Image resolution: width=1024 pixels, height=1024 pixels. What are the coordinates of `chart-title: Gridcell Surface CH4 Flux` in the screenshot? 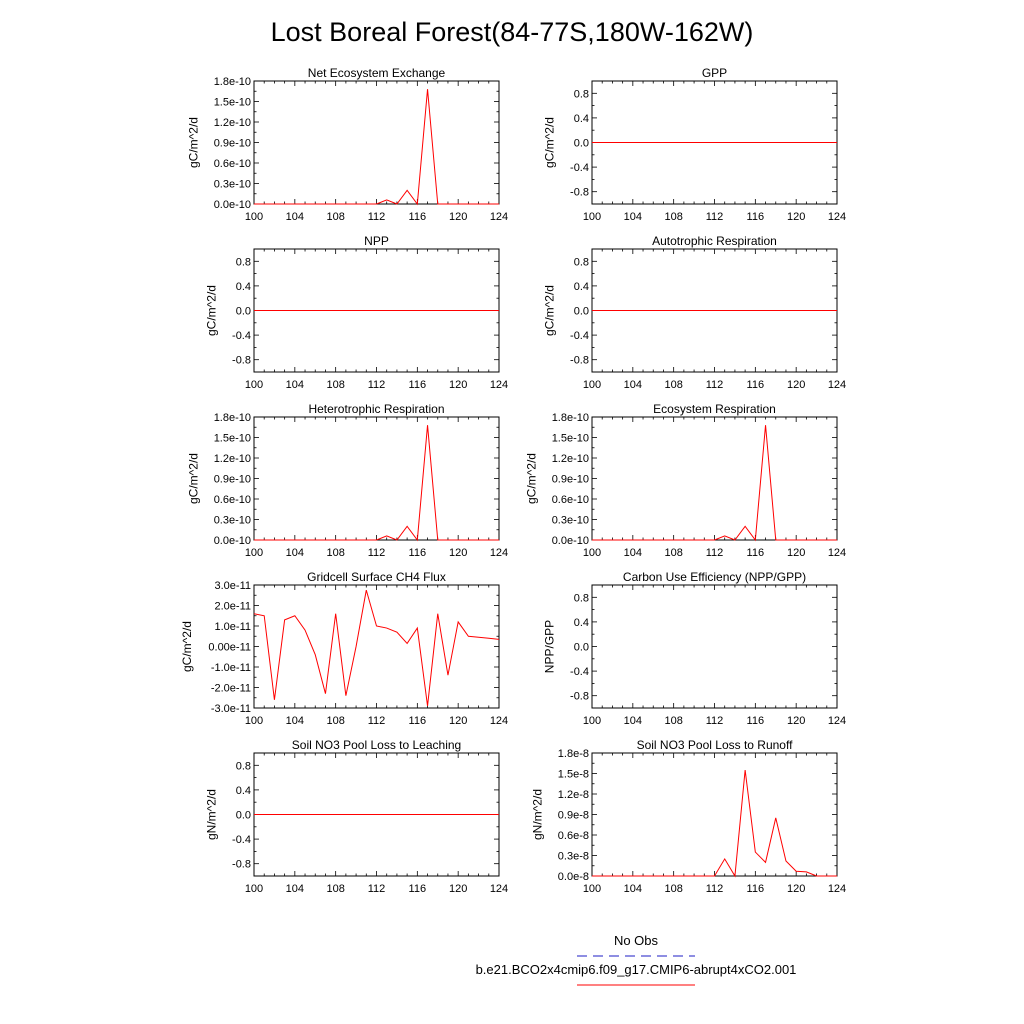 It's located at (376, 577).